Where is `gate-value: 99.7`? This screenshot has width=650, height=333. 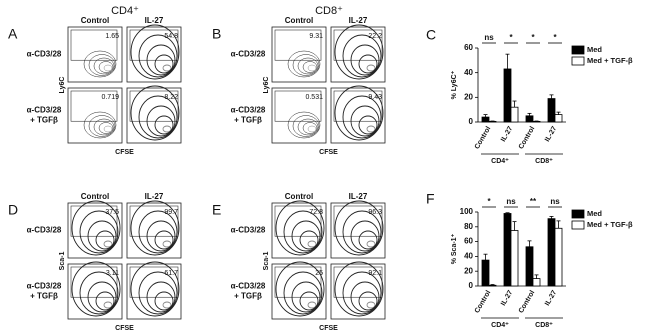 gate-value: 99.7 is located at coordinates (171, 212).